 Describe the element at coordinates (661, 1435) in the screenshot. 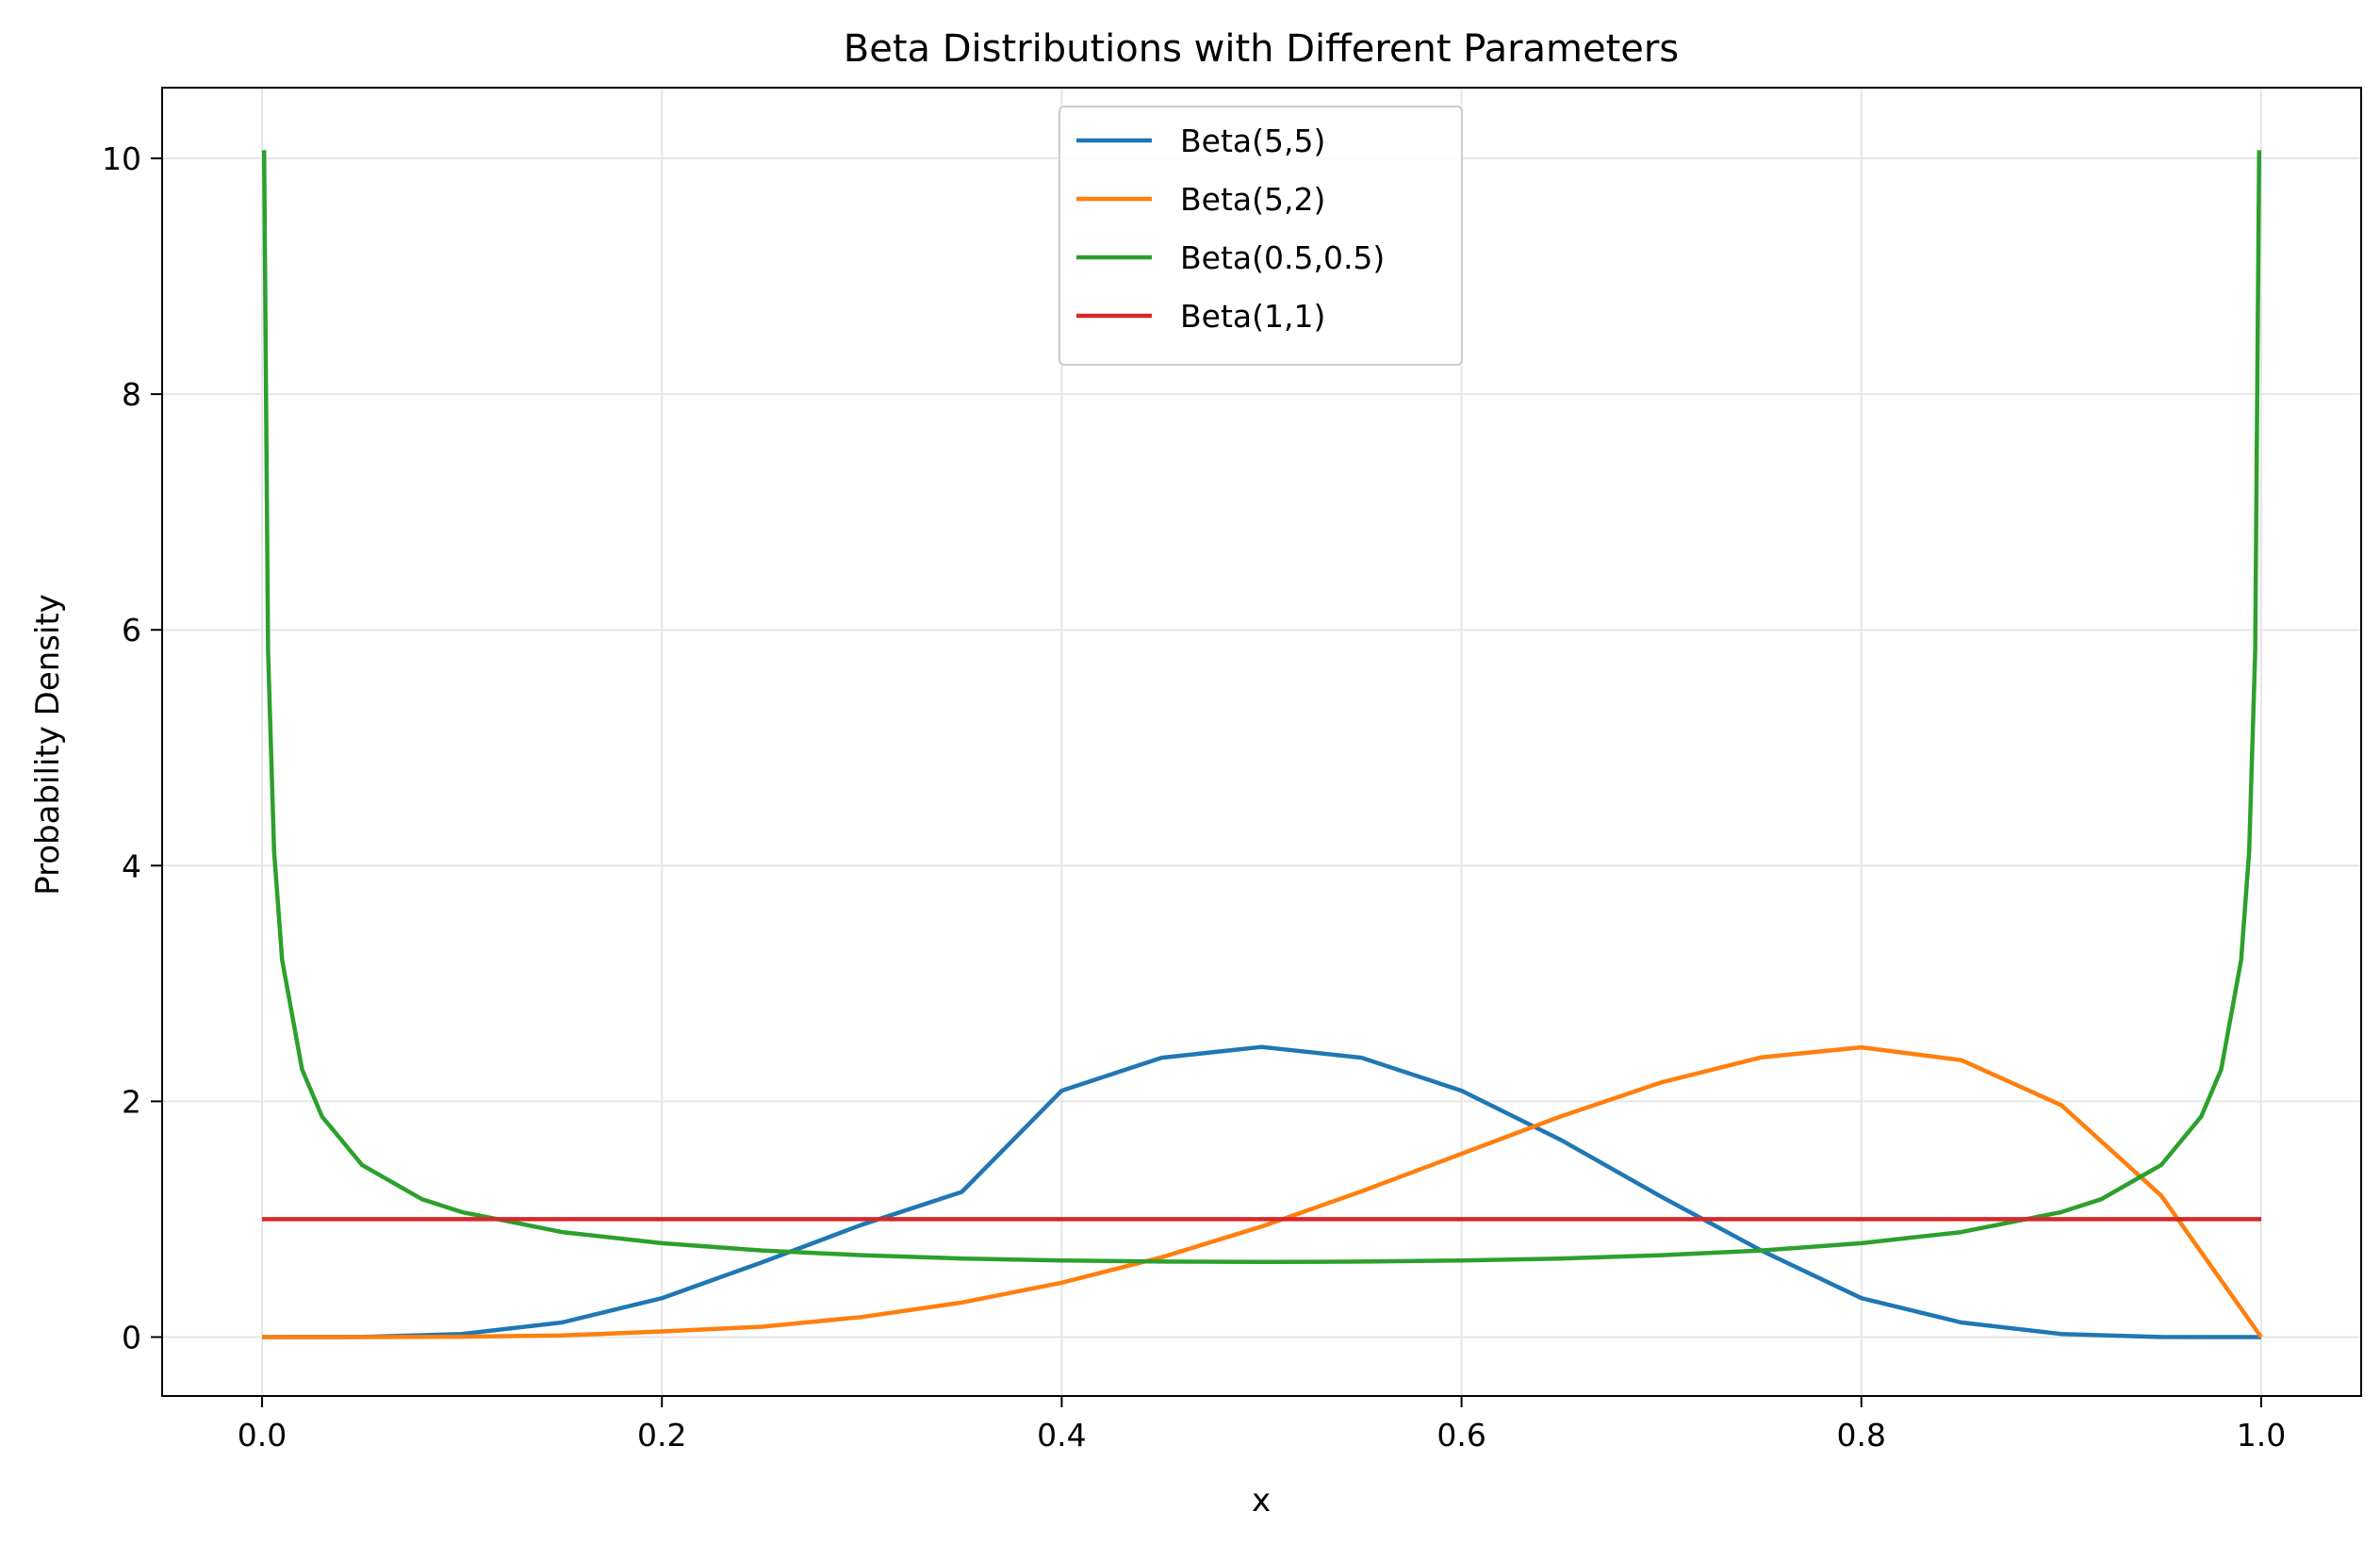

I see `x-tick-label: 0.2` at that location.